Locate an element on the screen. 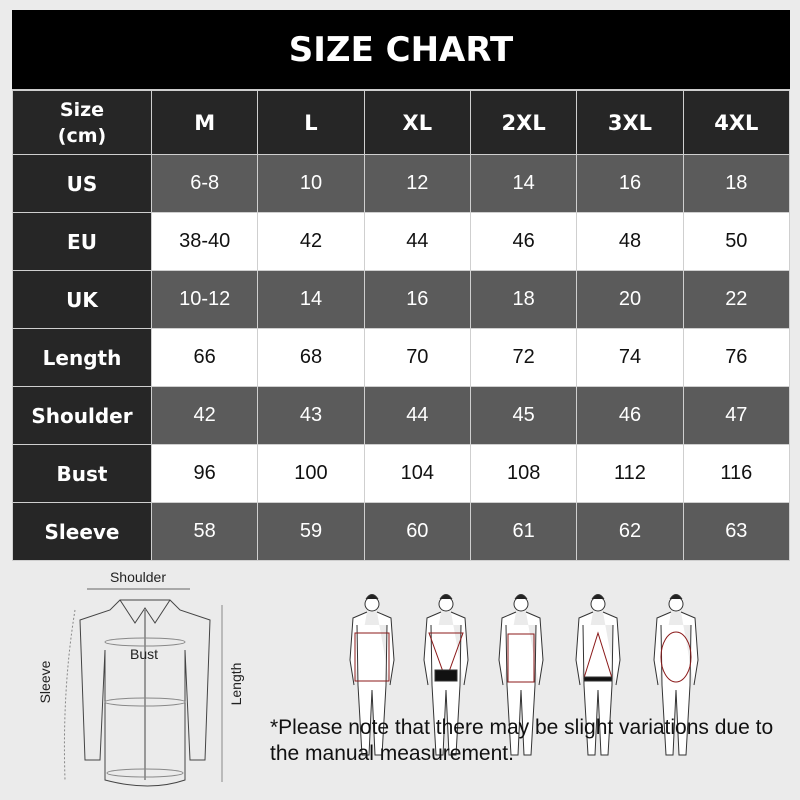 The height and width of the screenshot is (800, 800). table-row: US 6-8 10 12 14 16 18 is located at coordinates (401, 183).